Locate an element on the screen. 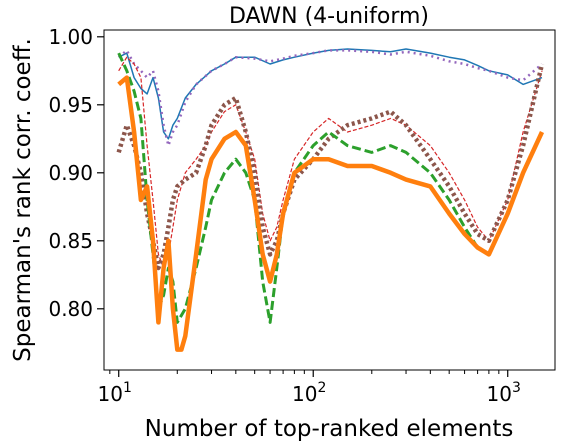 The width and height of the screenshot is (574, 448). chart-title: DAWN (4-uniform) is located at coordinates (329, 16).